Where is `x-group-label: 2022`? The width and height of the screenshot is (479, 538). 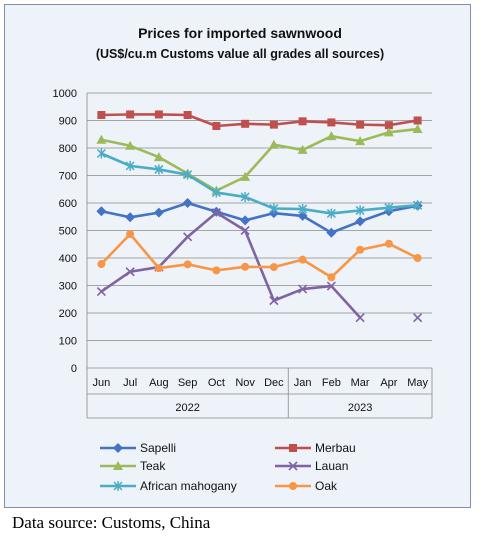
x-group-label: 2022 is located at coordinates (187, 408).